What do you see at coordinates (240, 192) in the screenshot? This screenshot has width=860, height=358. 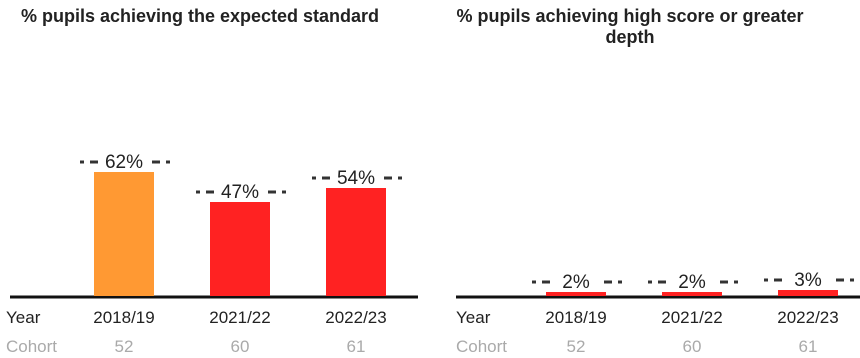 I see `data-label: 47%` at bounding box center [240, 192].